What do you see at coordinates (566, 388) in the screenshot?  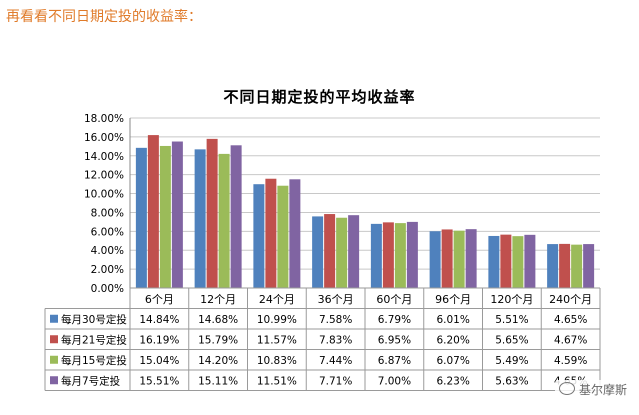 I see `wechat-icon` at bounding box center [566, 388].